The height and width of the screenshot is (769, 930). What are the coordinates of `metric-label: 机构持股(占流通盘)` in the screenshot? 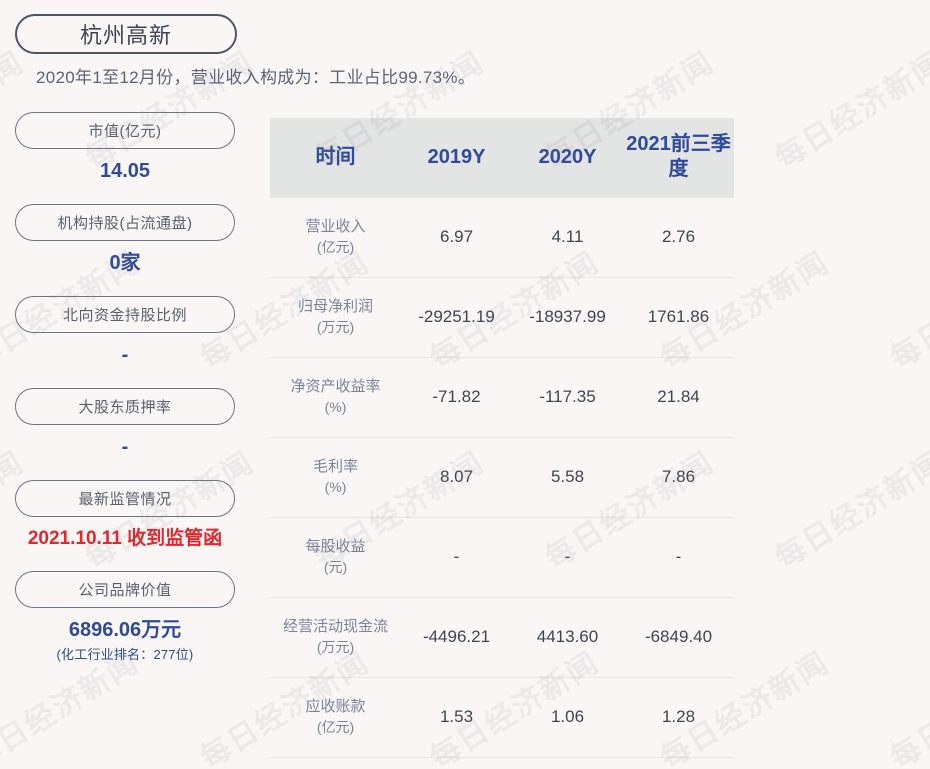 It's located at (125, 223).